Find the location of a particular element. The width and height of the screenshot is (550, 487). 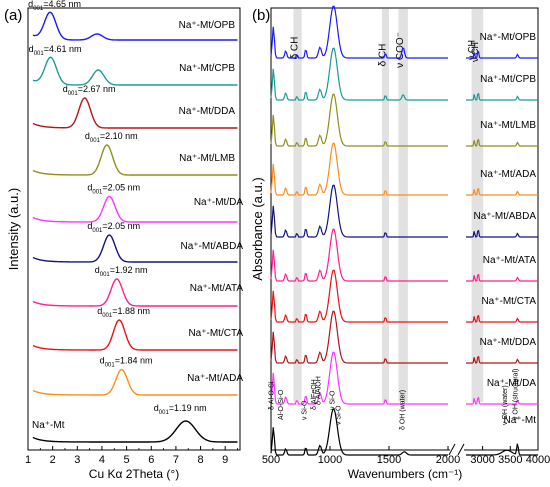

x-axis-label-b: Wavenumbers (cm⁻¹) is located at coordinates (405, 474).